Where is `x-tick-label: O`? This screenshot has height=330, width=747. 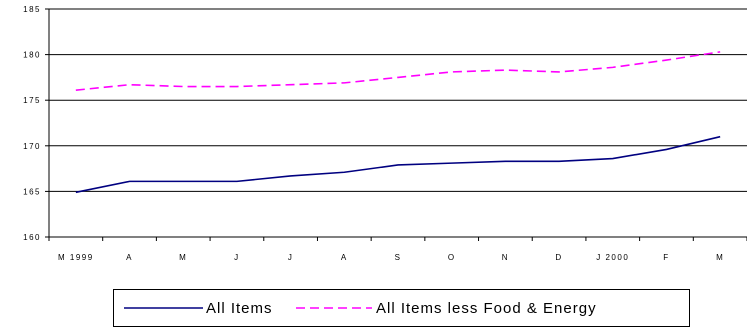
x-tick-label: O is located at coordinates (452, 257).